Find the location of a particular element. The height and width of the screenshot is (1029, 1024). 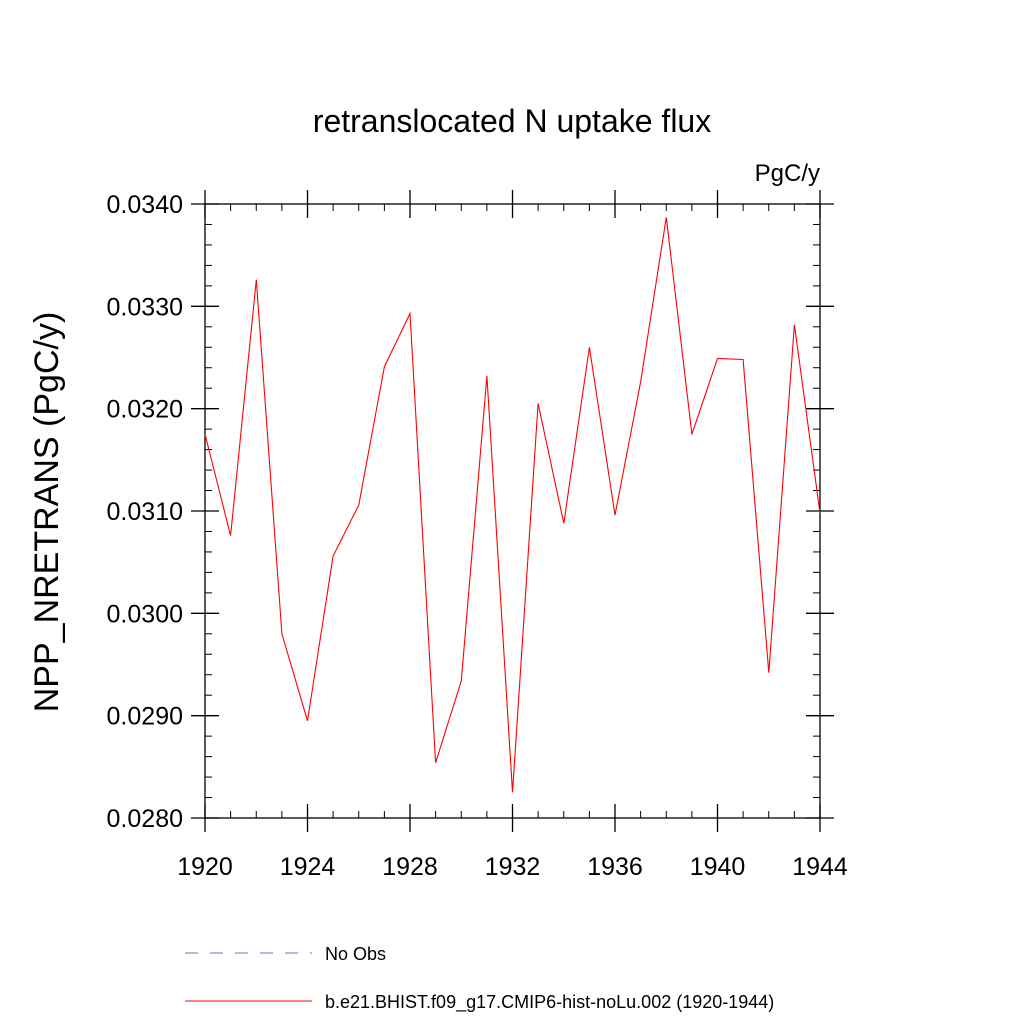

x-tick-label: 1924 is located at coordinates (308, 867).